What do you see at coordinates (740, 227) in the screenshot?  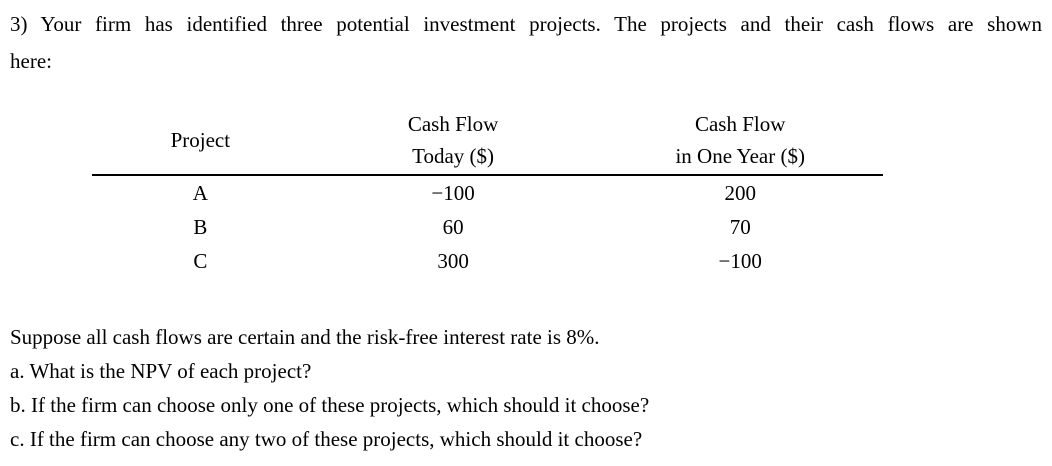 I see `cash-flow-one-year-cell: 70` at bounding box center [740, 227].